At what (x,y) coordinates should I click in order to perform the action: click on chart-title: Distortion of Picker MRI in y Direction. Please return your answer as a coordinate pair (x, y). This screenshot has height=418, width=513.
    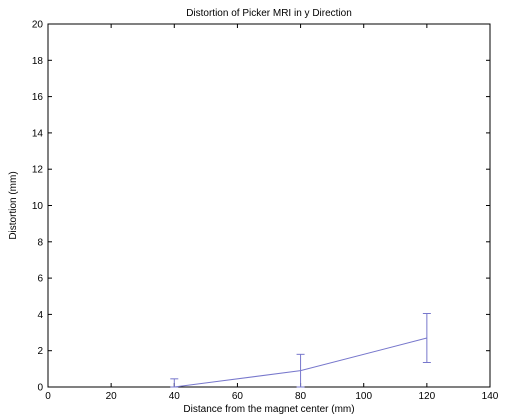
    Looking at the image, I should click on (269, 13).